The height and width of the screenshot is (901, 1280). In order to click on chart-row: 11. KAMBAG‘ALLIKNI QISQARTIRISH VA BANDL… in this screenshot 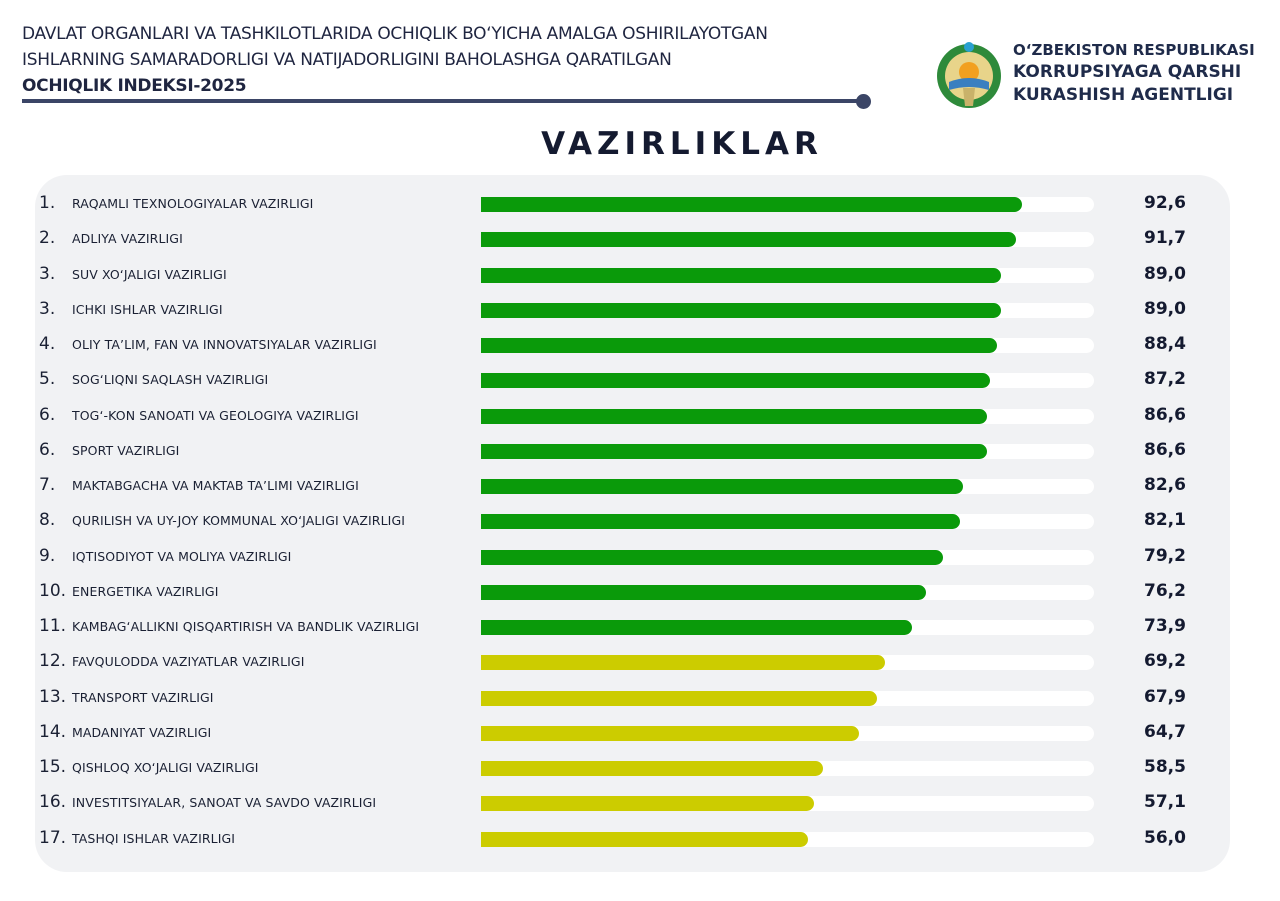, I will do `click(640, 627)`.